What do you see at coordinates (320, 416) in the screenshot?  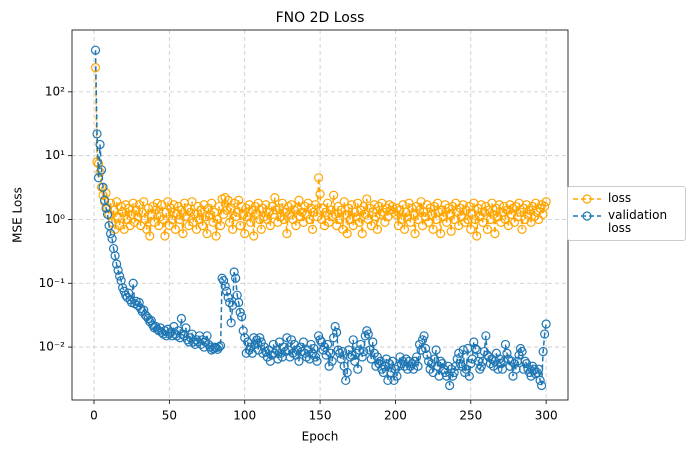 I see `x-tick-label: 150` at bounding box center [320, 416].